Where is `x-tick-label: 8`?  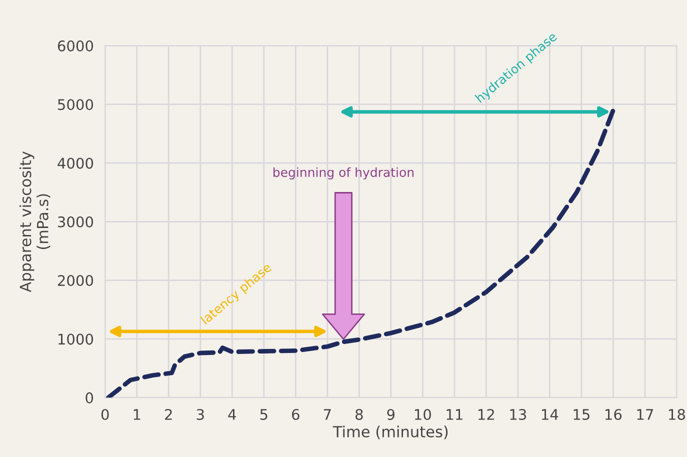
x-tick-label: 8 is located at coordinates (359, 414).